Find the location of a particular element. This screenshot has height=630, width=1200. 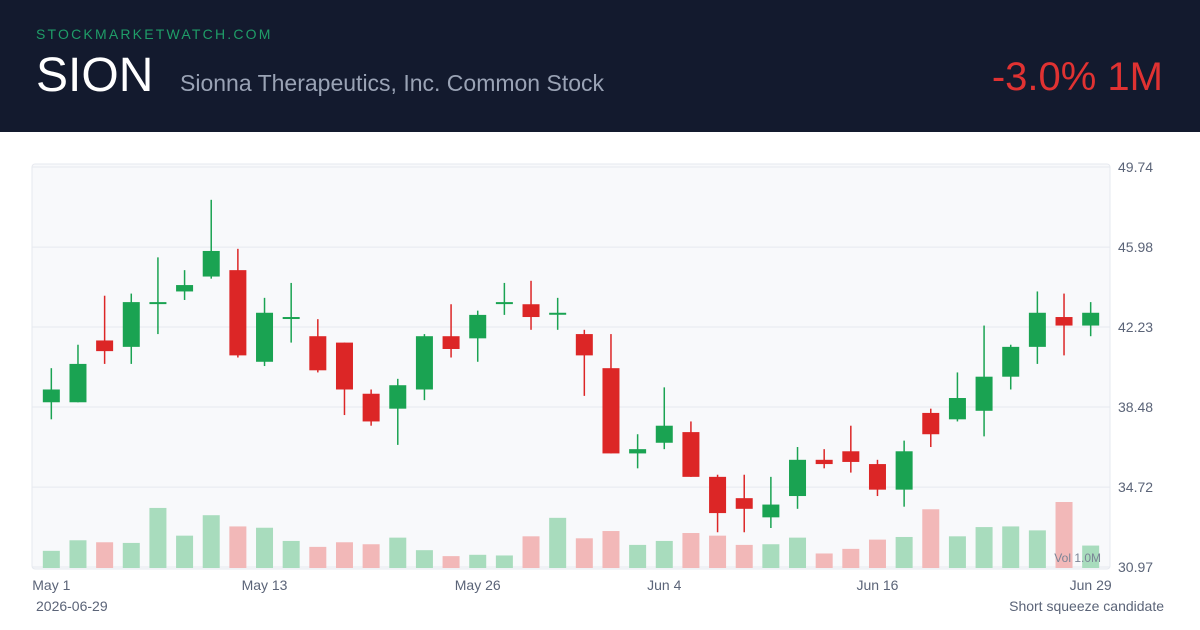

footer-note: Short squeeze candidate is located at coordinates (1086, 606).